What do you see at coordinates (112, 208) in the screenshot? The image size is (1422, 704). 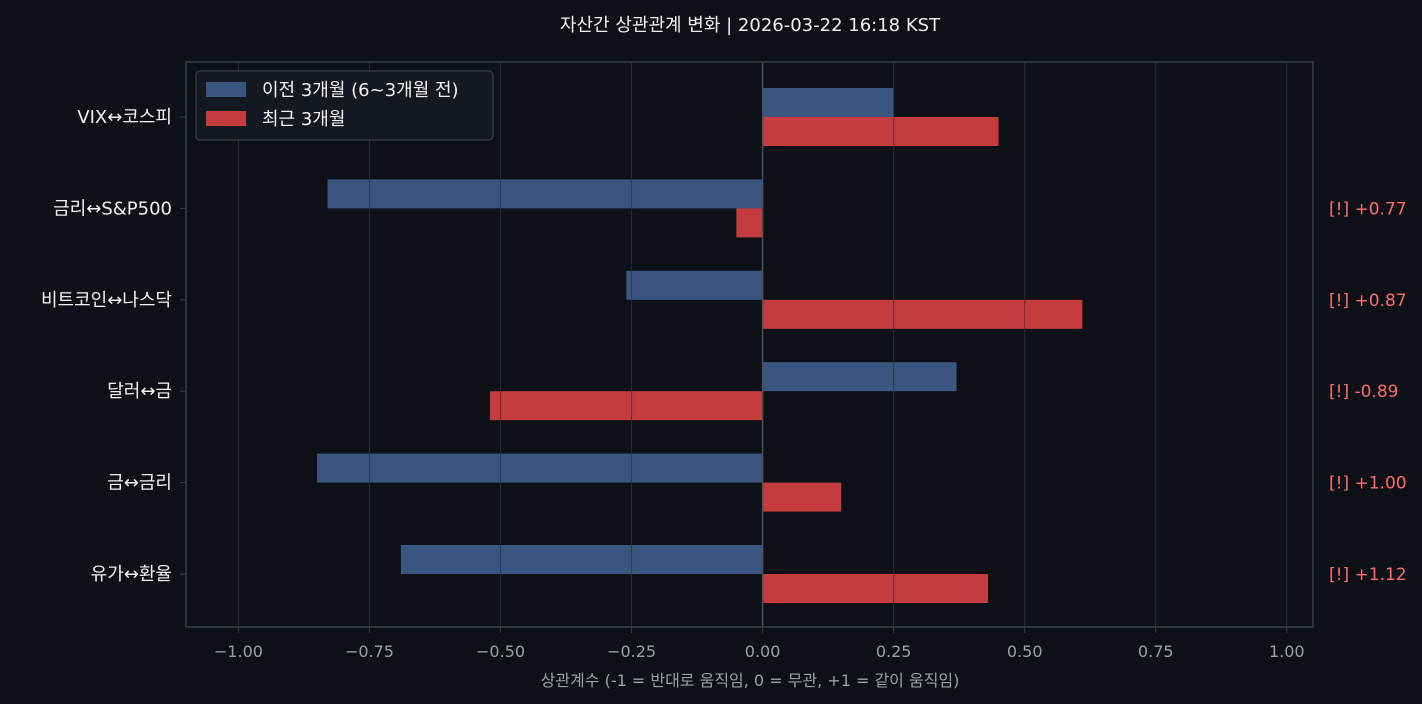 I see `category-label: 금리↔S&P500` at bounding box center [112, 208].